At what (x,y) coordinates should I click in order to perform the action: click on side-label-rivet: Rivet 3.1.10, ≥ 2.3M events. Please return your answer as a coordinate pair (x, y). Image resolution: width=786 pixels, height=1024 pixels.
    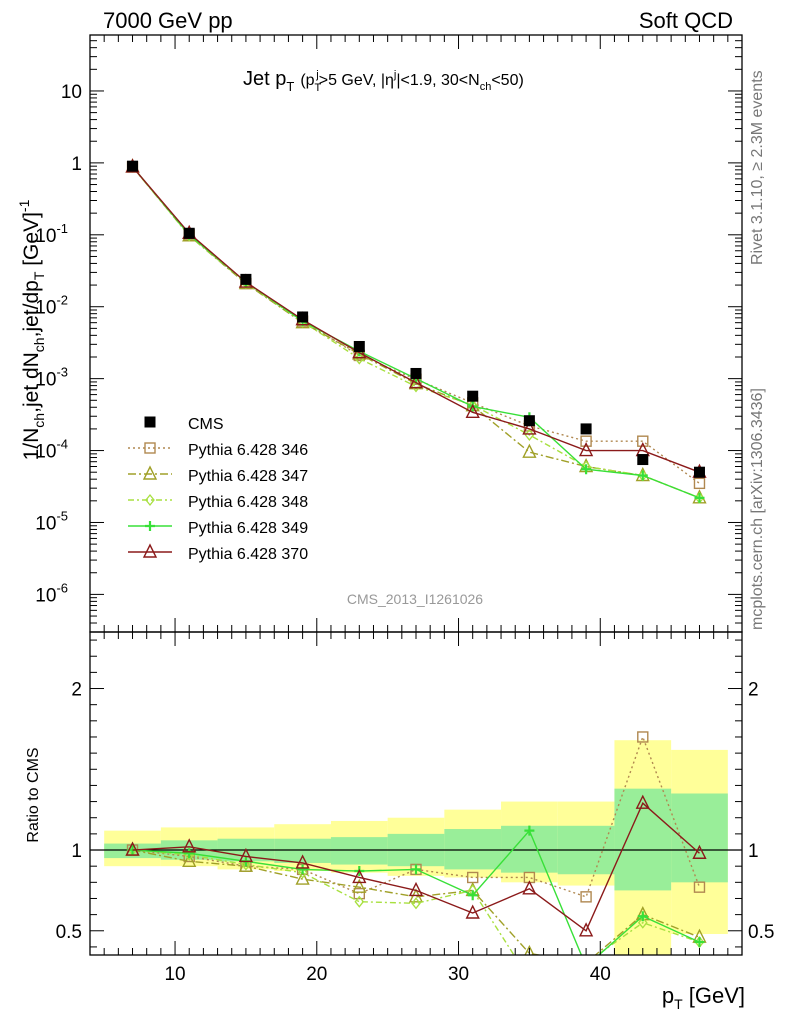
    Looking at the image, I should click on (757, 167).